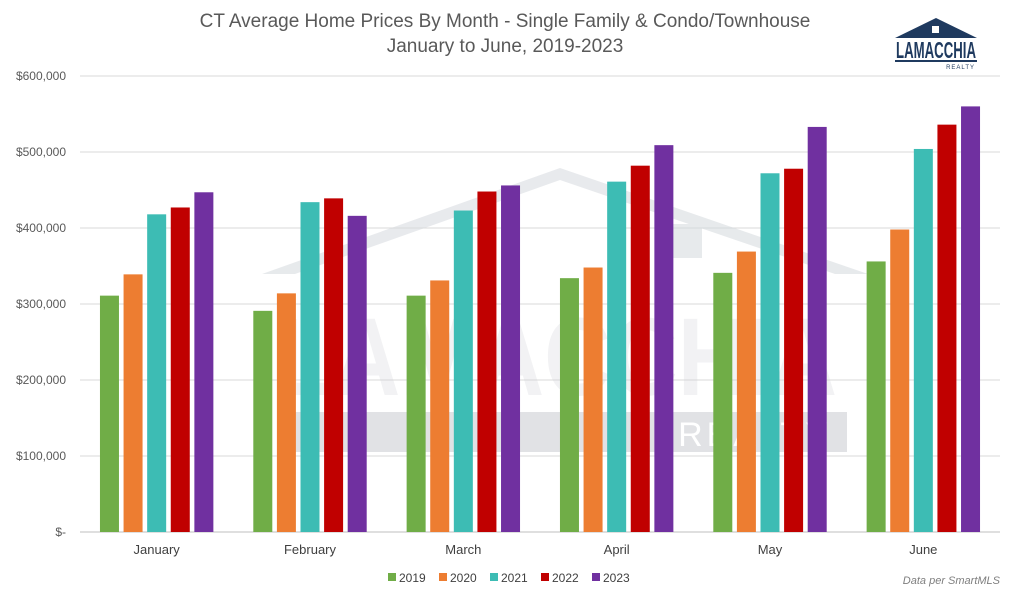 This screenshot has height=598, width=1010. I want to click on bar-june-2019, so click(876, 396).